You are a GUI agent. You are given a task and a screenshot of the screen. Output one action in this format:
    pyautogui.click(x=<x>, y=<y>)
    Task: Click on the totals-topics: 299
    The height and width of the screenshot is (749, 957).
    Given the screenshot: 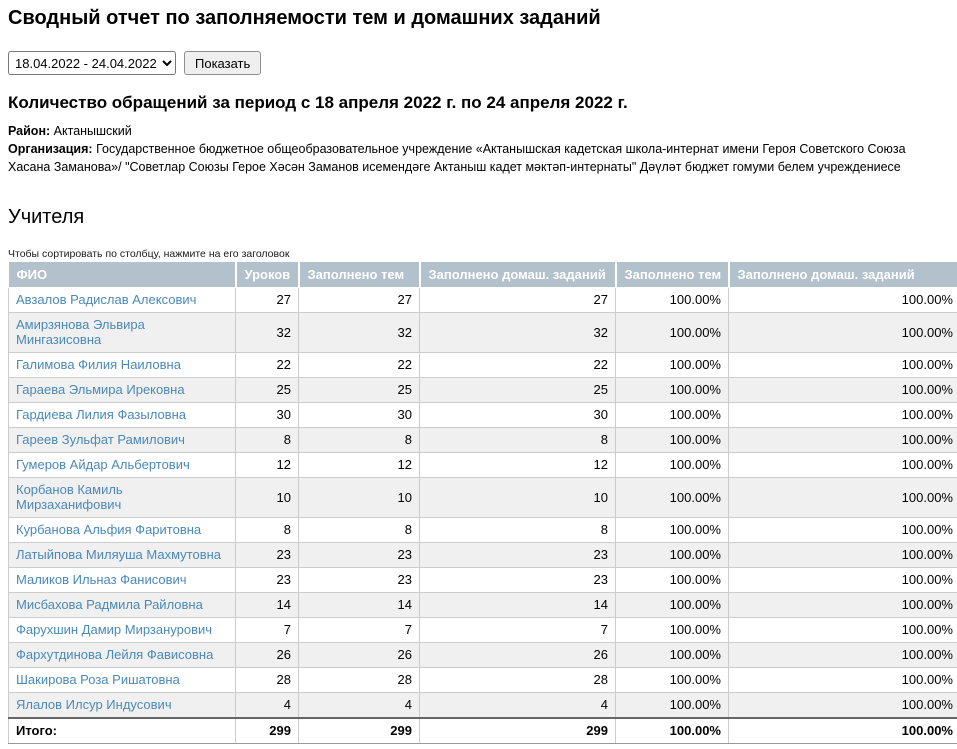 What is the action you would take?
    pyautogui.click(x=359, y=731)
    